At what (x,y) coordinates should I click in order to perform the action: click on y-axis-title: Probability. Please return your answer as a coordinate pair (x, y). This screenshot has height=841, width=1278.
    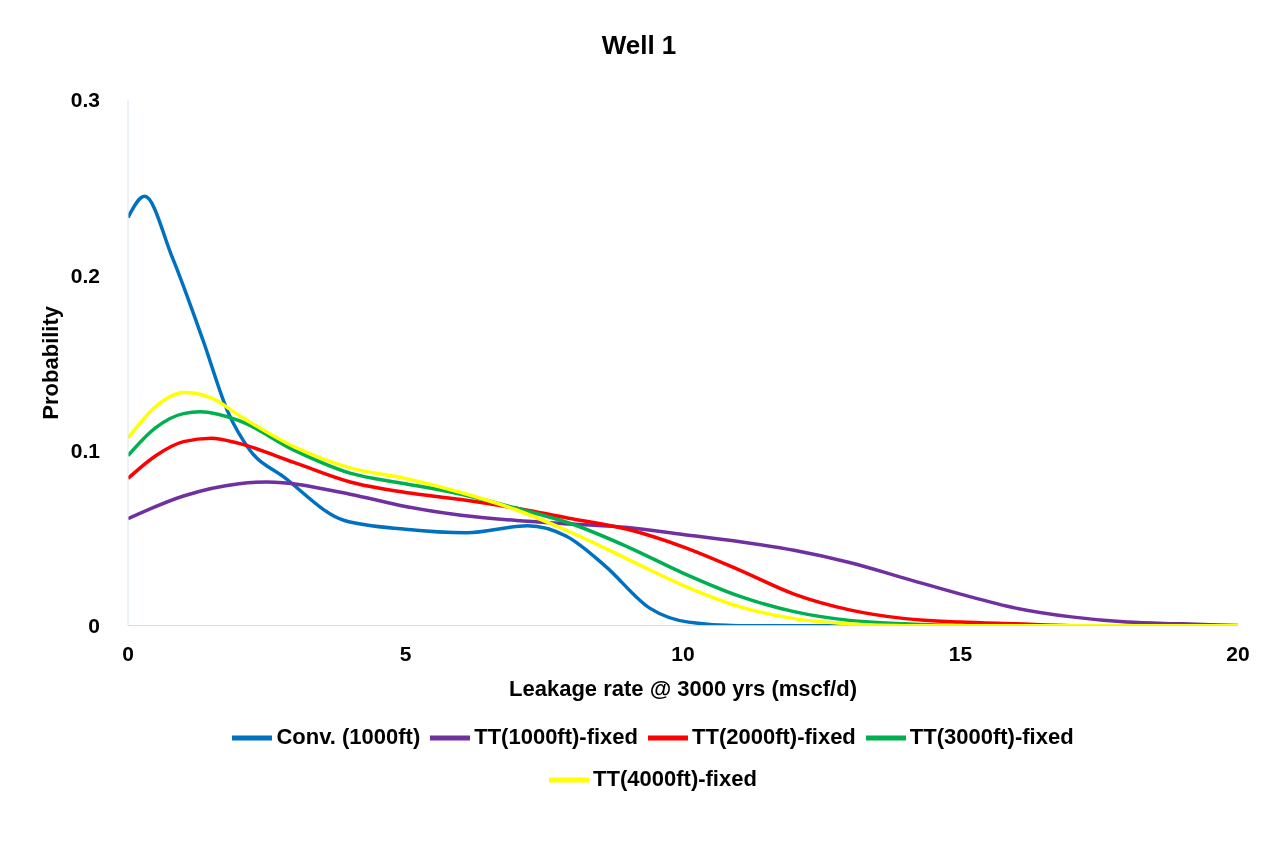
    Looking at the image, I should click on (50, 362).